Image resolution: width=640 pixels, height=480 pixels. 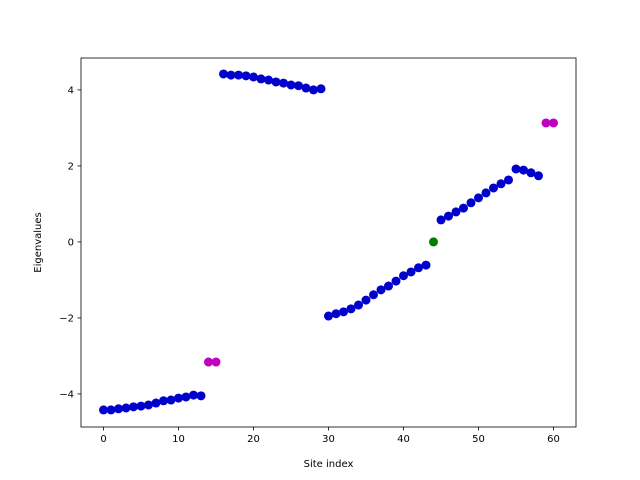 I want to click on x-tick-label: 20, so click(x=253, y=439).